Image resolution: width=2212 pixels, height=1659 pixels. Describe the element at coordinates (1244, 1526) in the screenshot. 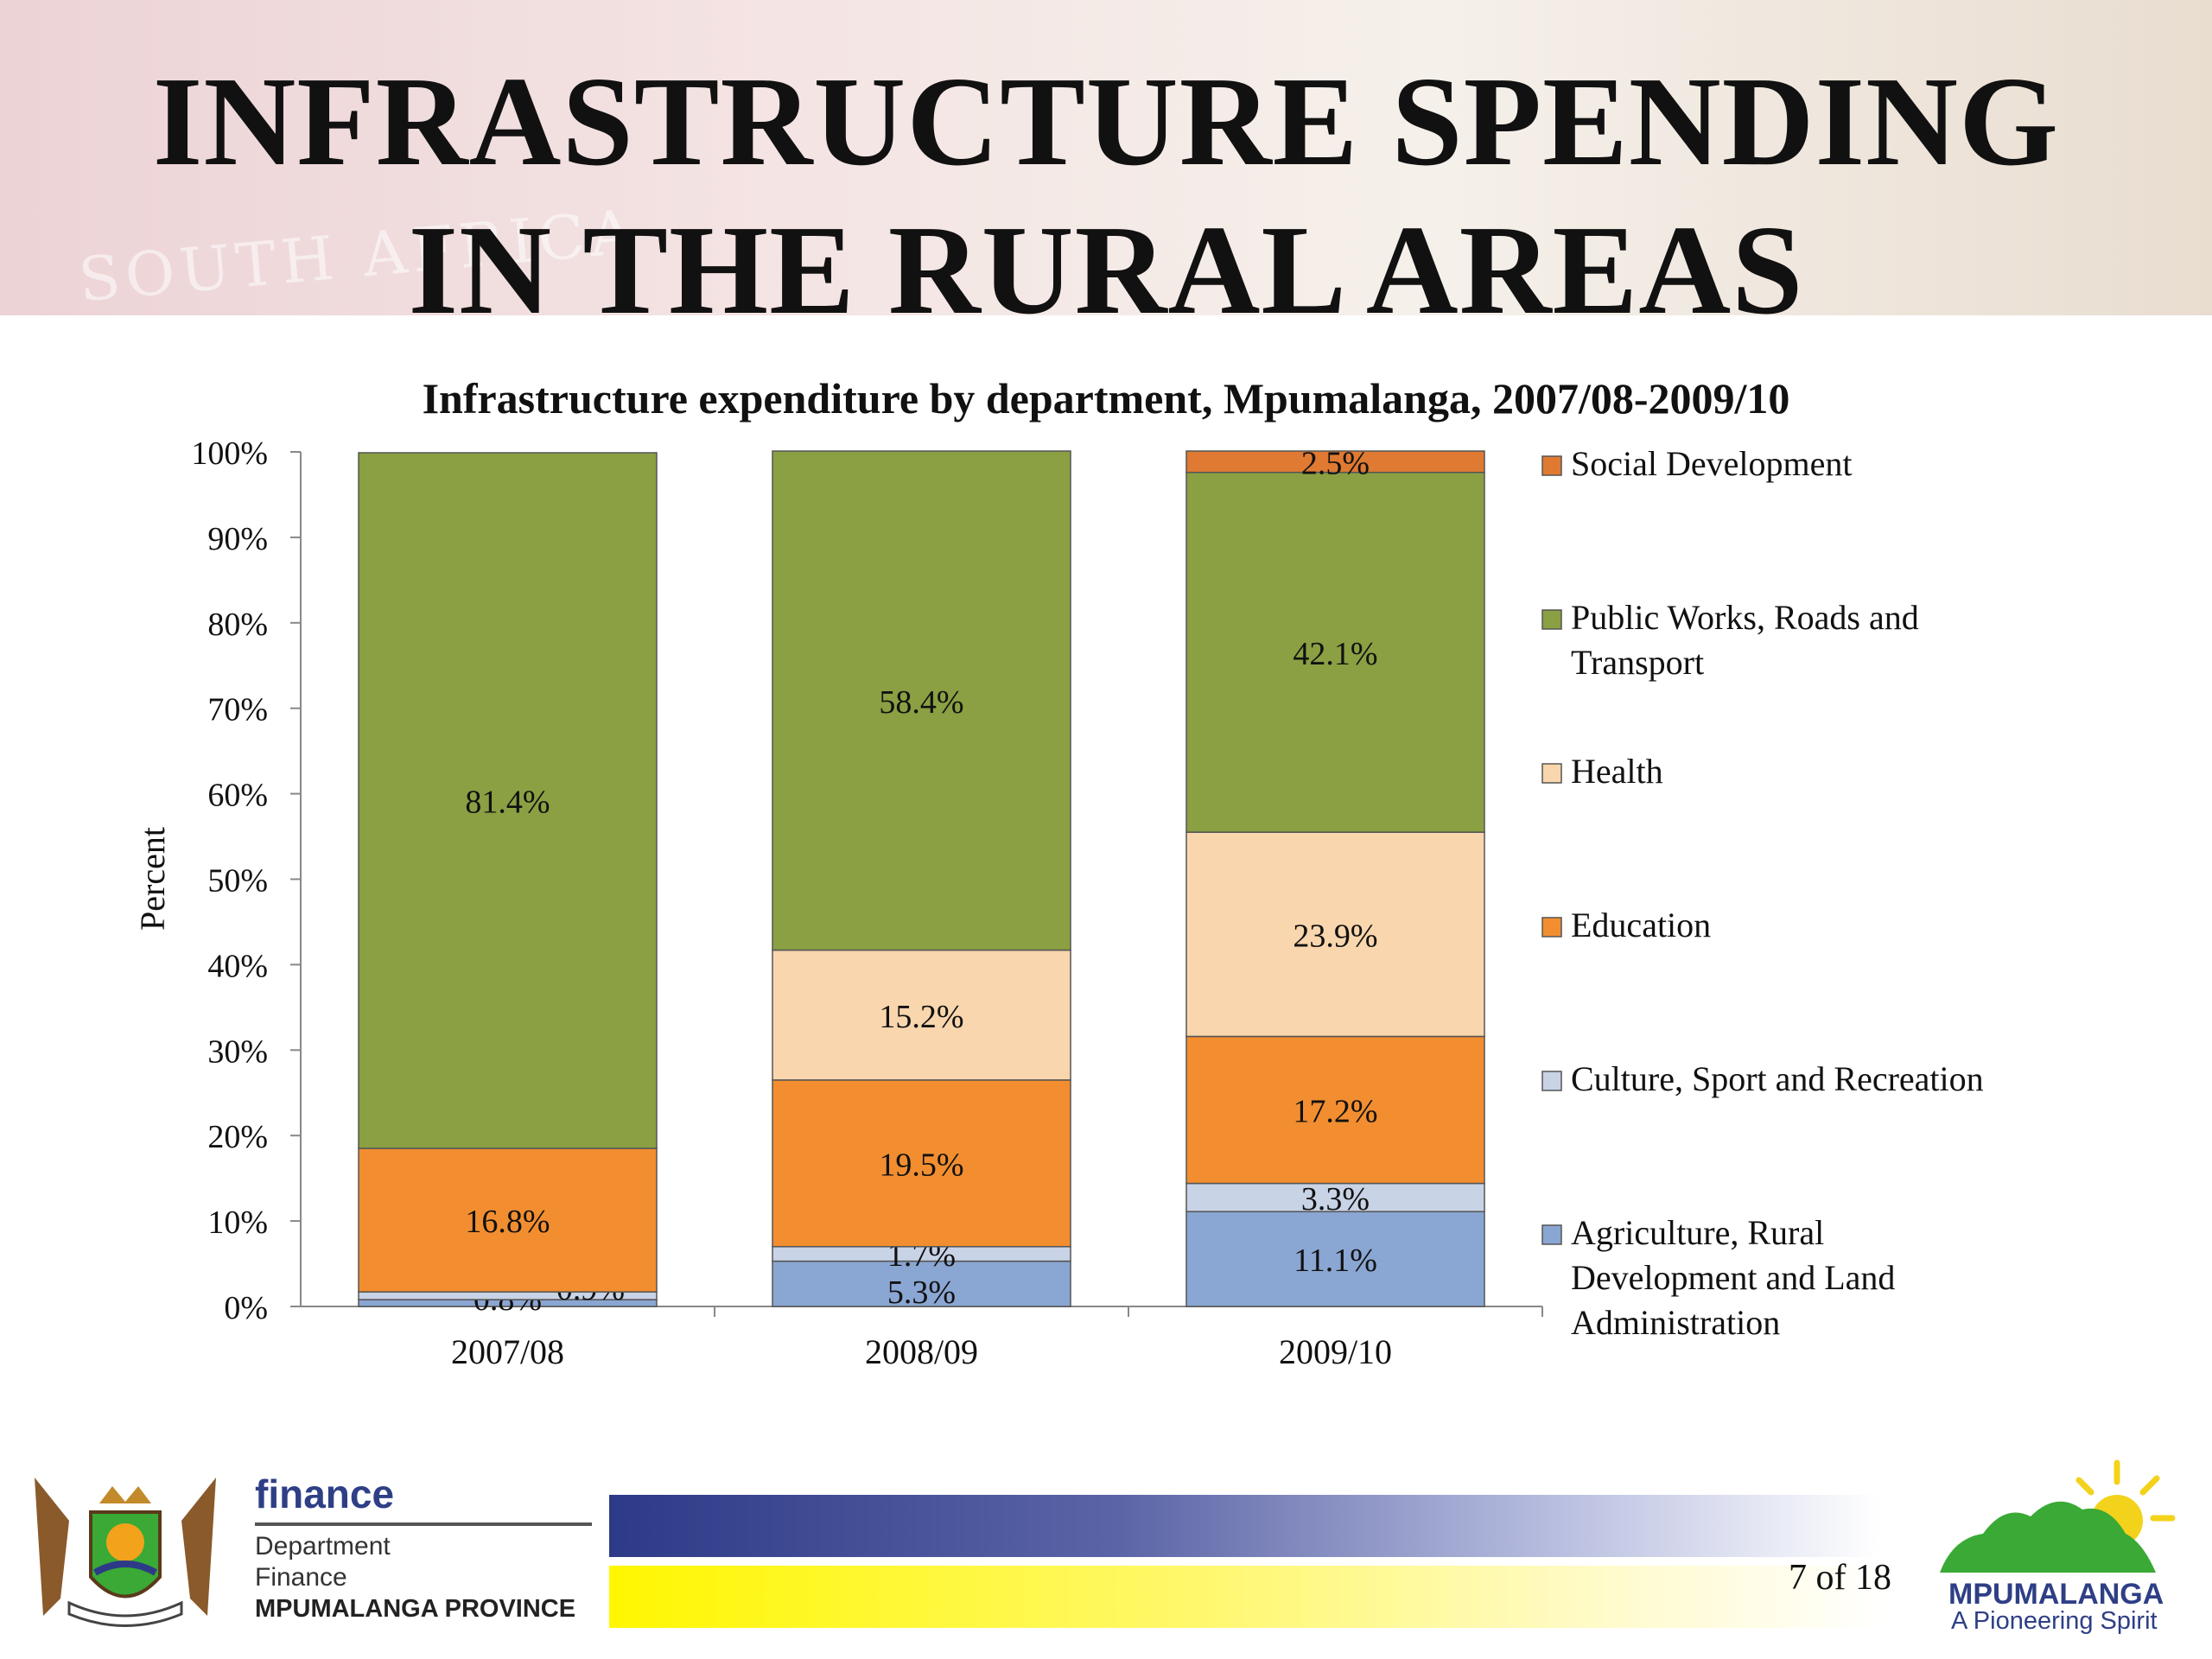

I see `footer-blue-band` at that location.